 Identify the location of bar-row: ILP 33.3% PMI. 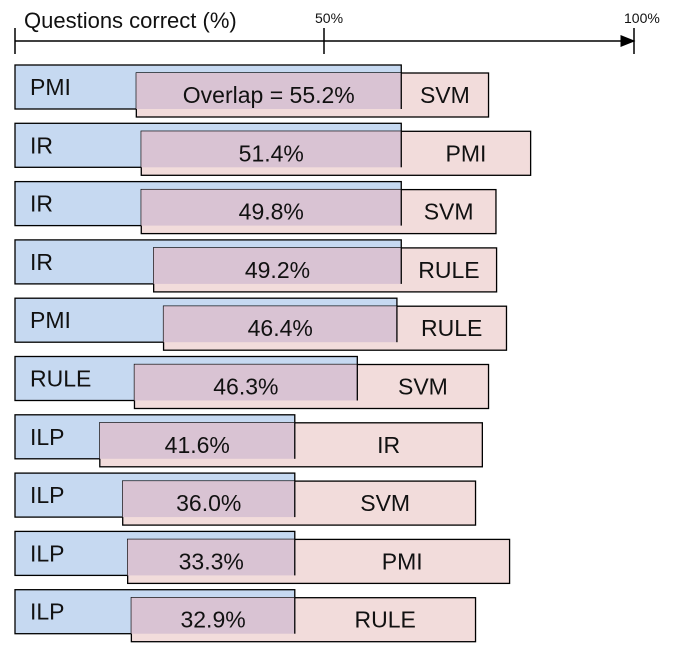
(262, 557).